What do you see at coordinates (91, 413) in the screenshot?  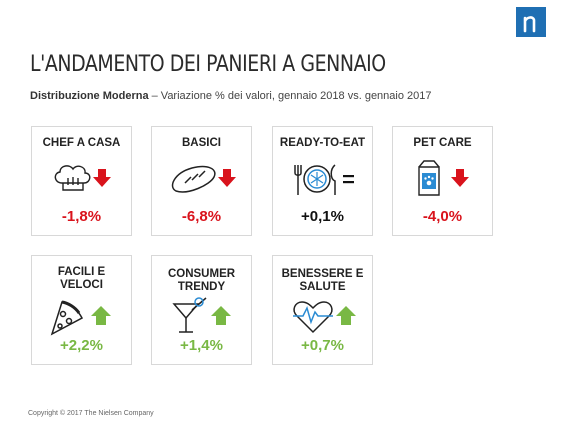 I see `copyright-footer: Copyright © 2017 The Nielsen Company` at bounding box center [91, 413].